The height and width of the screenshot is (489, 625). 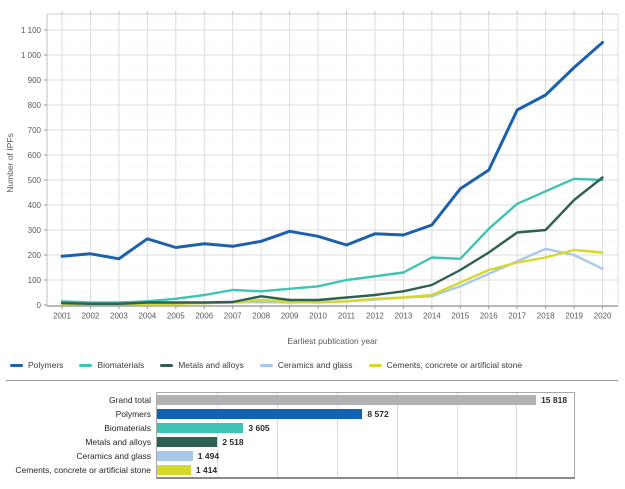 I want to click on x-tick-label: 2018, so click(x=546, y=316).